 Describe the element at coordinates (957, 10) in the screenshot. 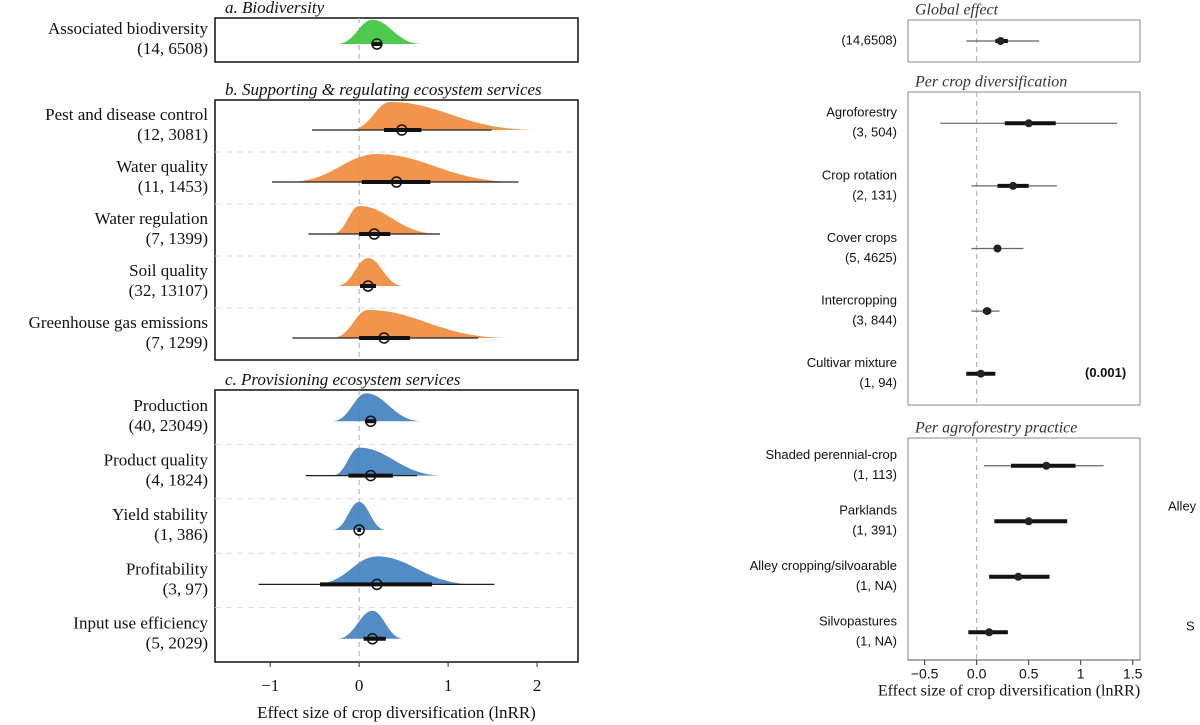

I see `panel-title: Global effect` at that location.